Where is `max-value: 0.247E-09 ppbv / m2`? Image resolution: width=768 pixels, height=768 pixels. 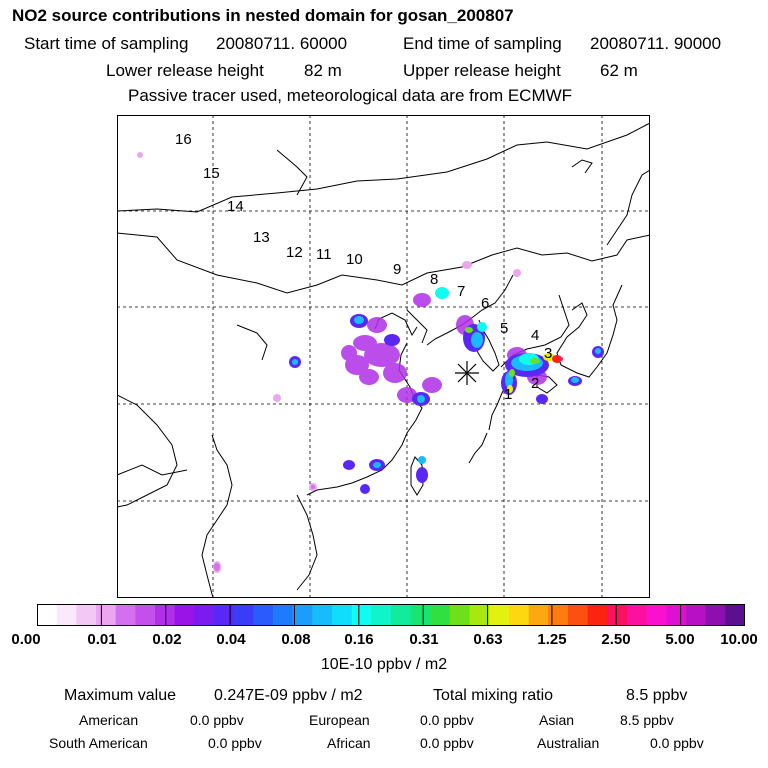 max-value: 0.247E-09 ppbv / m2 is located at coordinates (288, 695).